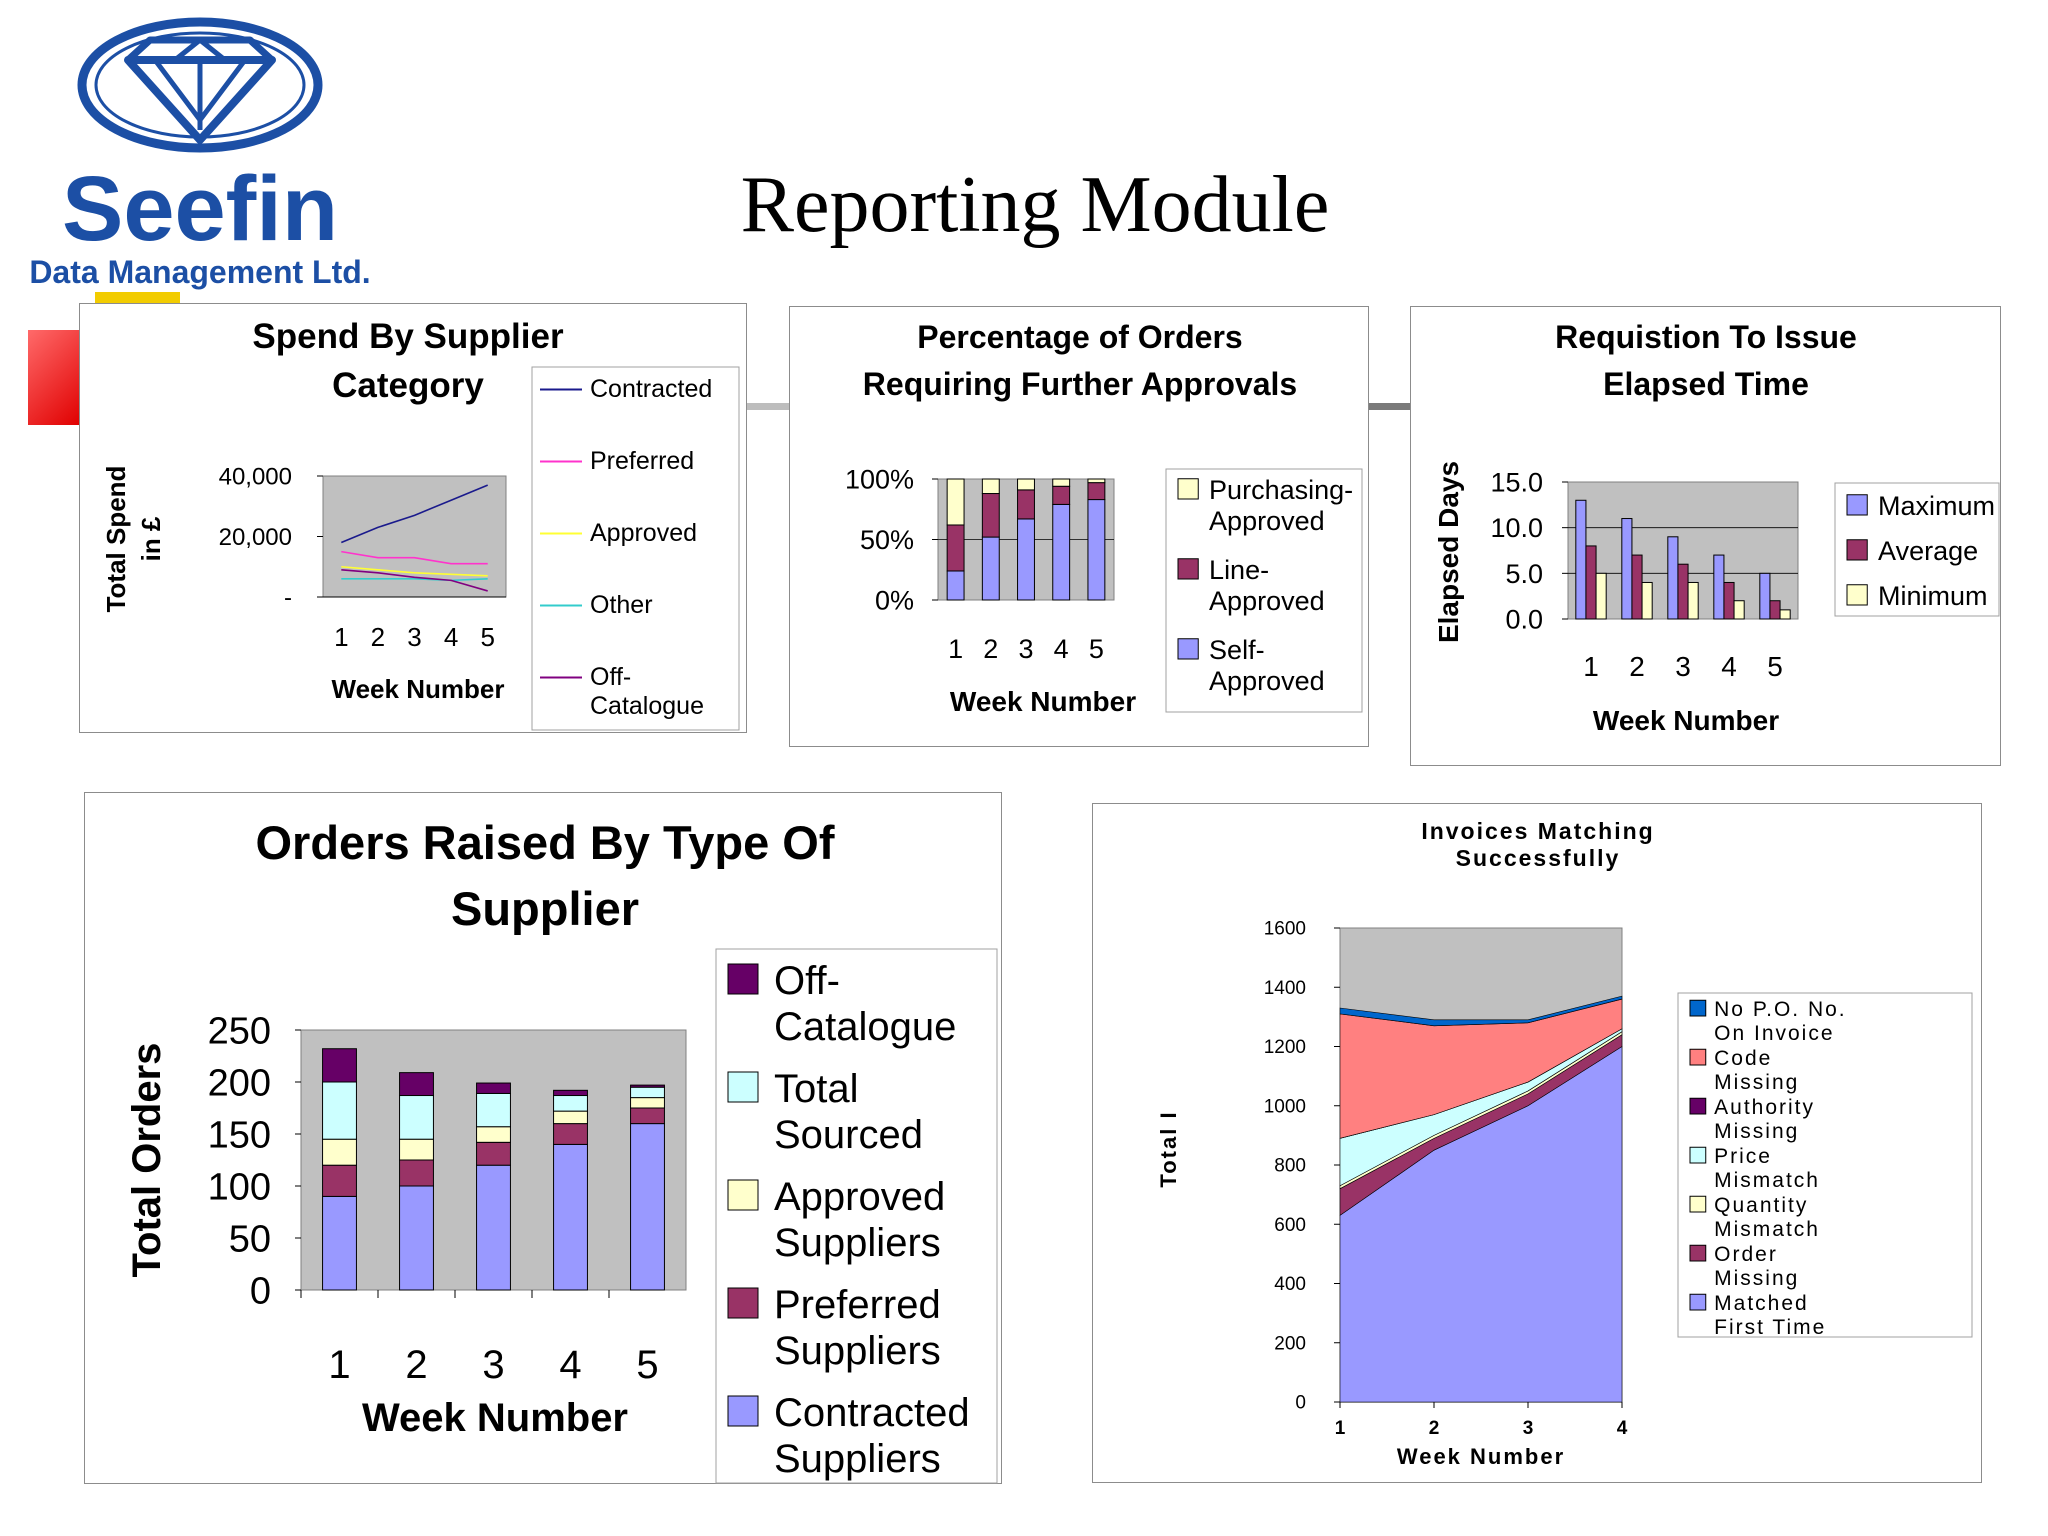 Image resolution: width=2048 pixels, height=1536 pixels. What do you see at coordinates (816, 1089) in the screenshot?
I see `legend-label: Total` at bounding box center [816, 1089].